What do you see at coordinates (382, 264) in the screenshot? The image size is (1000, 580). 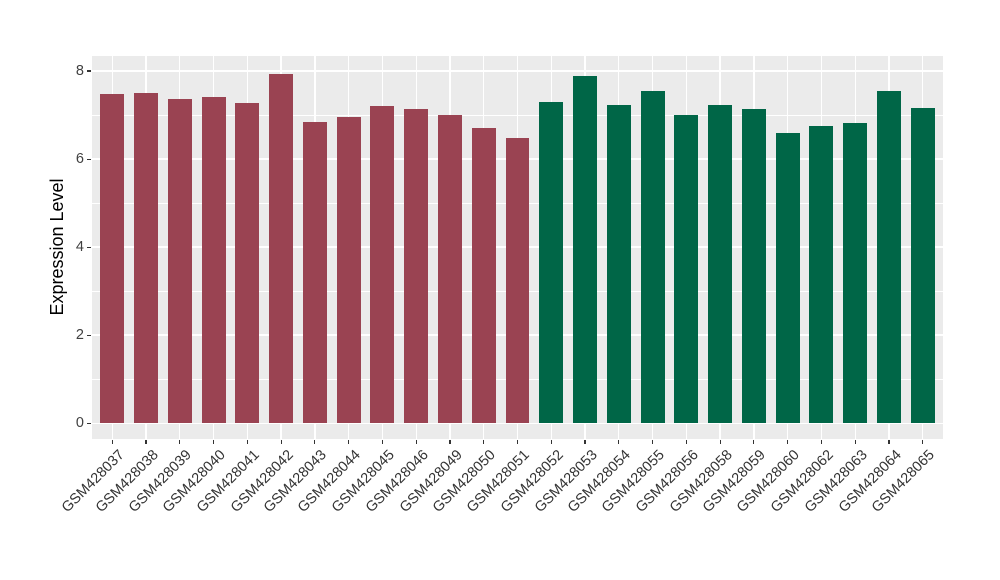 I see `bar-GSM428045` at bounding box center [382, 264].